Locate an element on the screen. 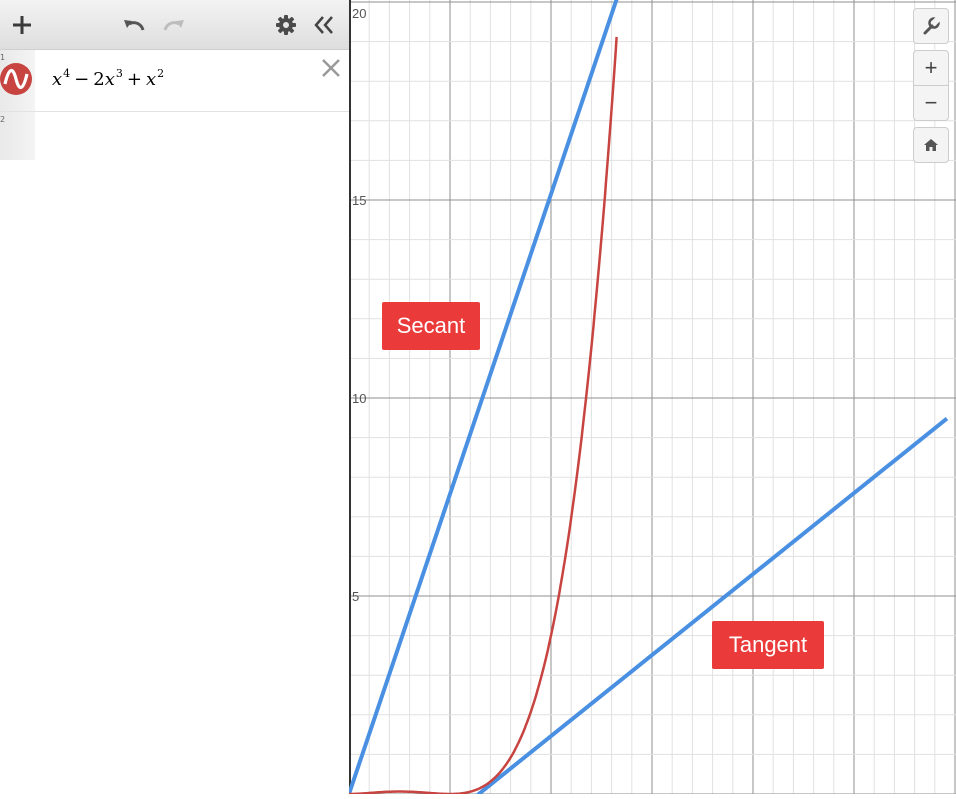 The width and height of the screenshot is (956, 799). expression-item-empty: 2 is located at coordinates (174, 136).